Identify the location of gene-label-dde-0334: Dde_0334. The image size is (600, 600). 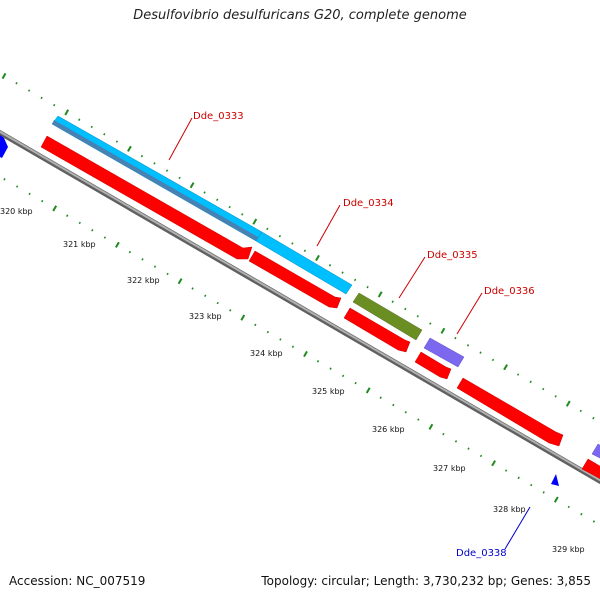
(368, 203).